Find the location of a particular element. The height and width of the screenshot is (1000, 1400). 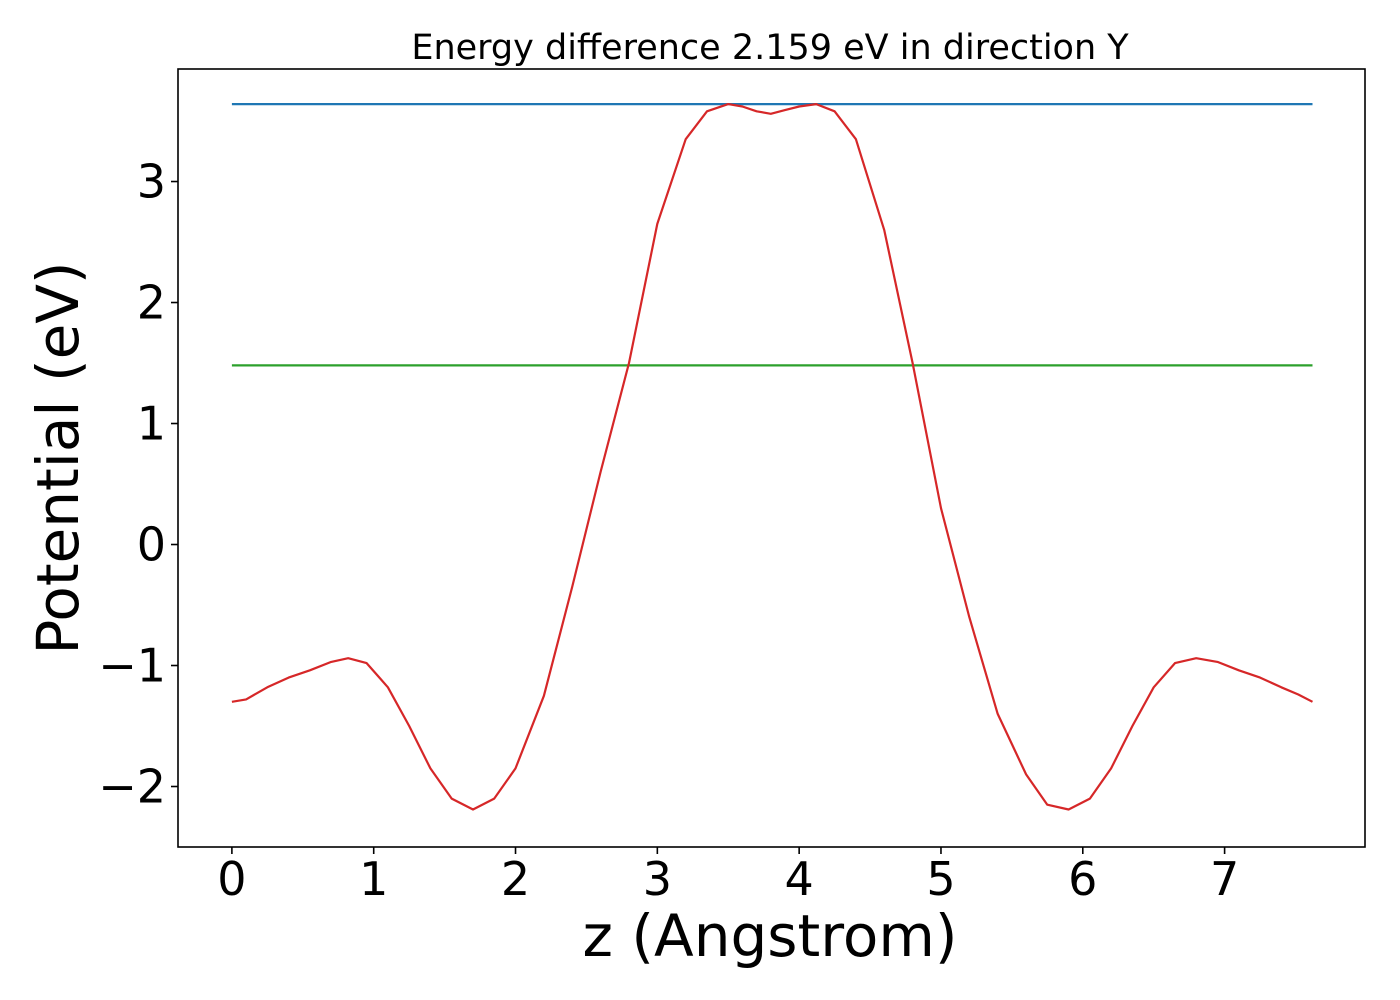

x-tick-label: 1 is located at coordinates (373, 879).